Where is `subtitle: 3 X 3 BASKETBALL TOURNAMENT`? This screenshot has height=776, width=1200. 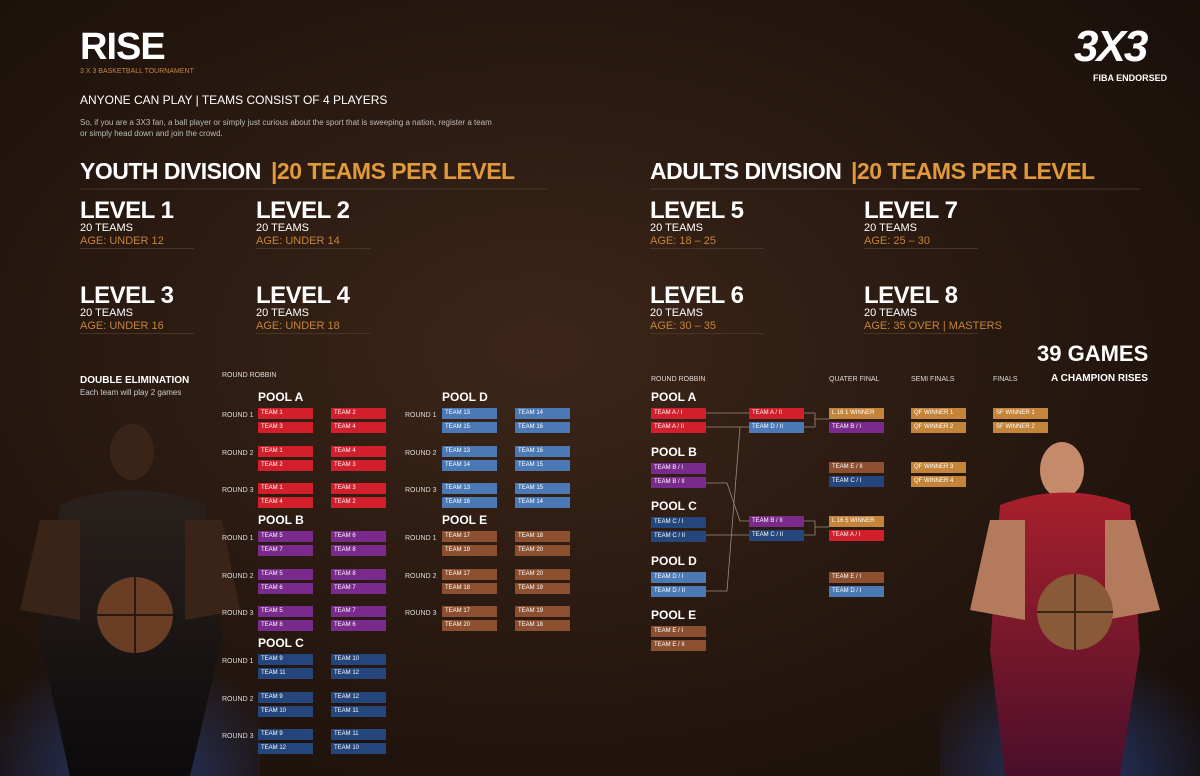 subtitle: 3 X 3 BASKETBALL TOURNAMENT is located at coordinates (137, 71).